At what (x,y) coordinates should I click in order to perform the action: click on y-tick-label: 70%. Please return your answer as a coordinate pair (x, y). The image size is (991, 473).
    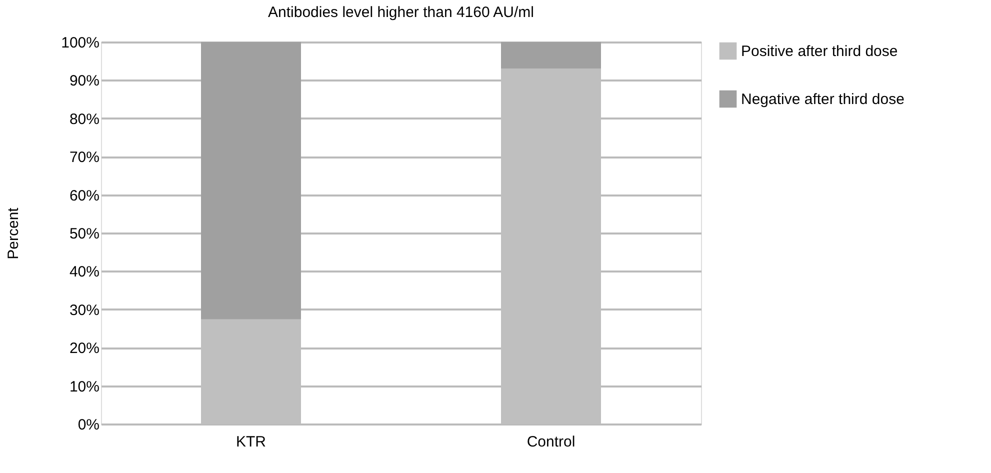
    Looking at the image, I should click on (84, 157).